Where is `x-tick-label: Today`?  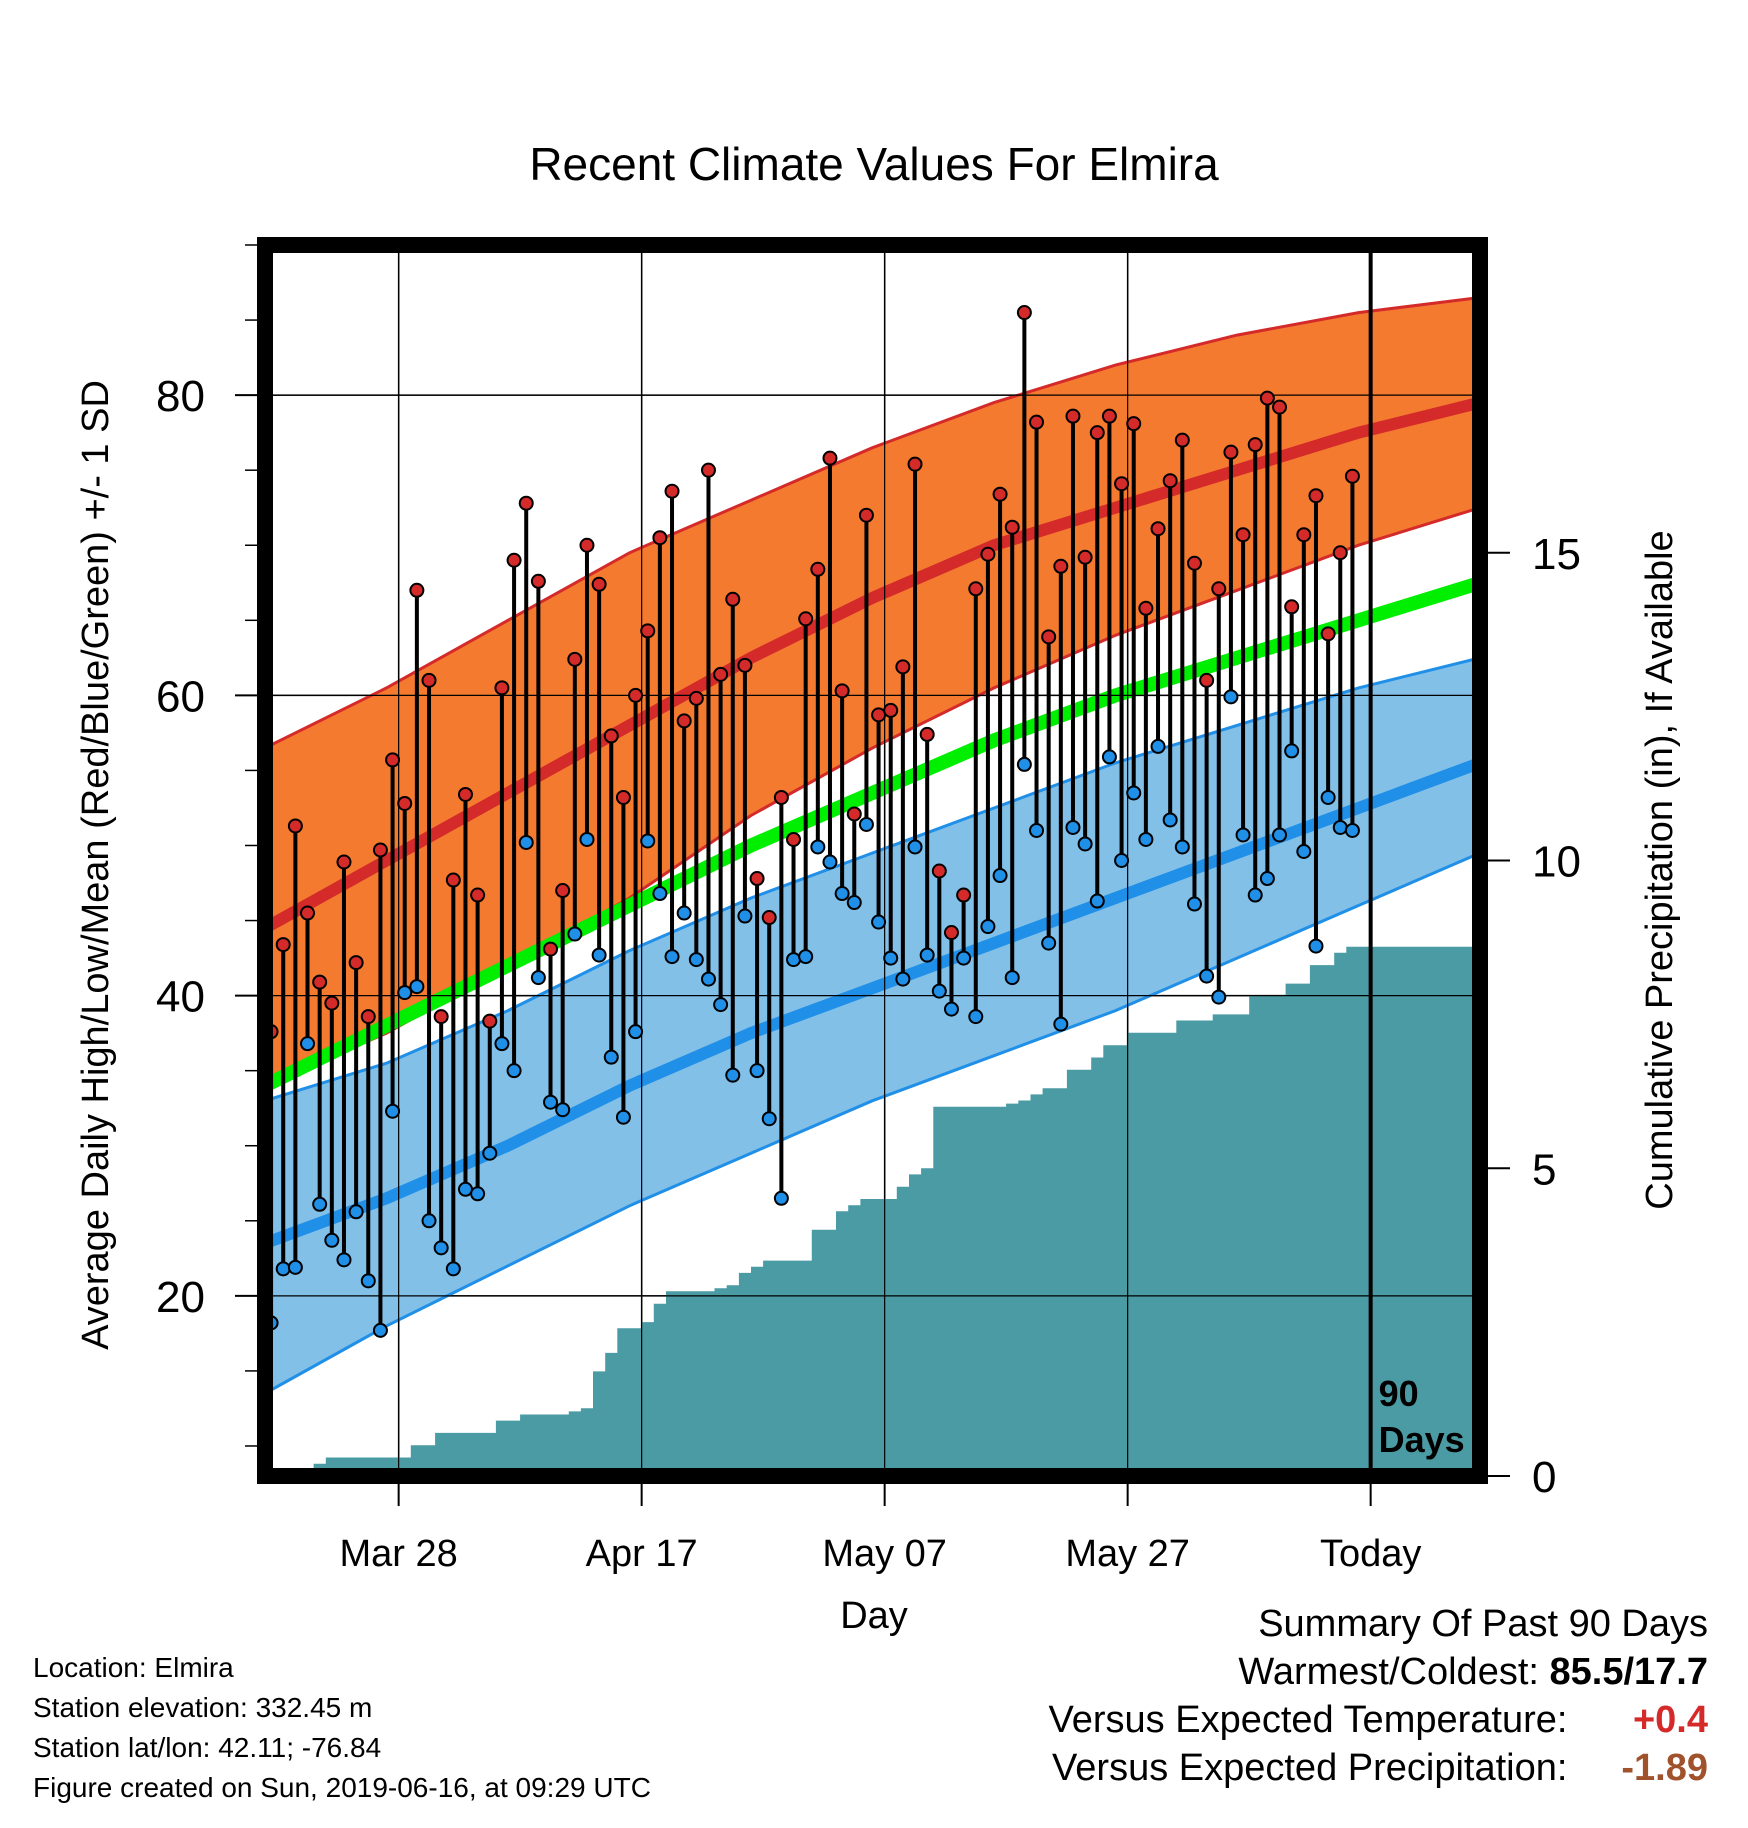 x-tick-label: Today is located at coordinates (1370, 1554).